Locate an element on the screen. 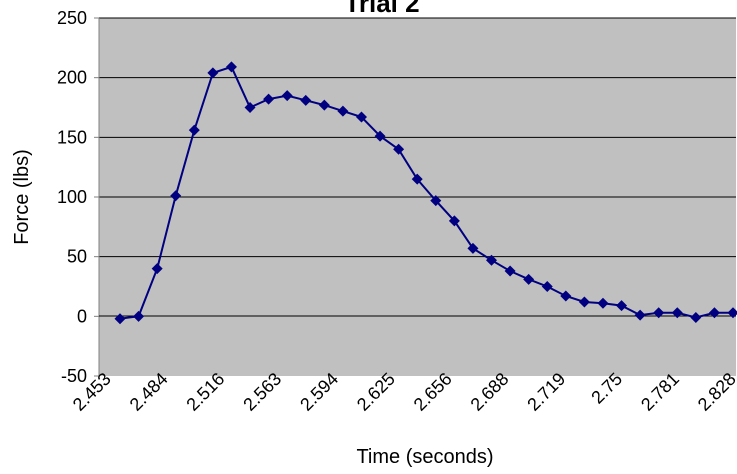 The image size is (737, 474). y-tick-label: 200 is located at coordinates (72, 78).